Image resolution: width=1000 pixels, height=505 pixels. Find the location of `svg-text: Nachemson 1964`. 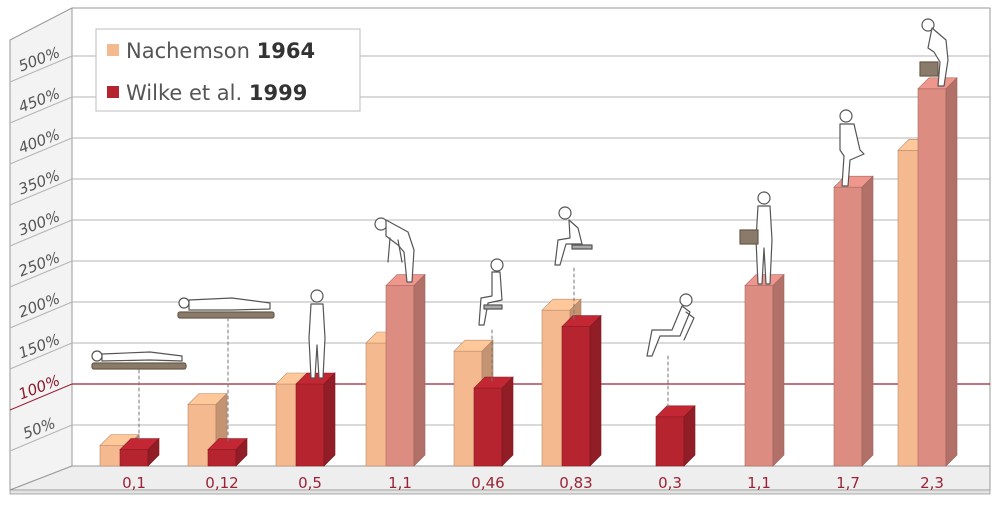

svg-text: Nachemson 1964 is located at coordinates (220, 51).